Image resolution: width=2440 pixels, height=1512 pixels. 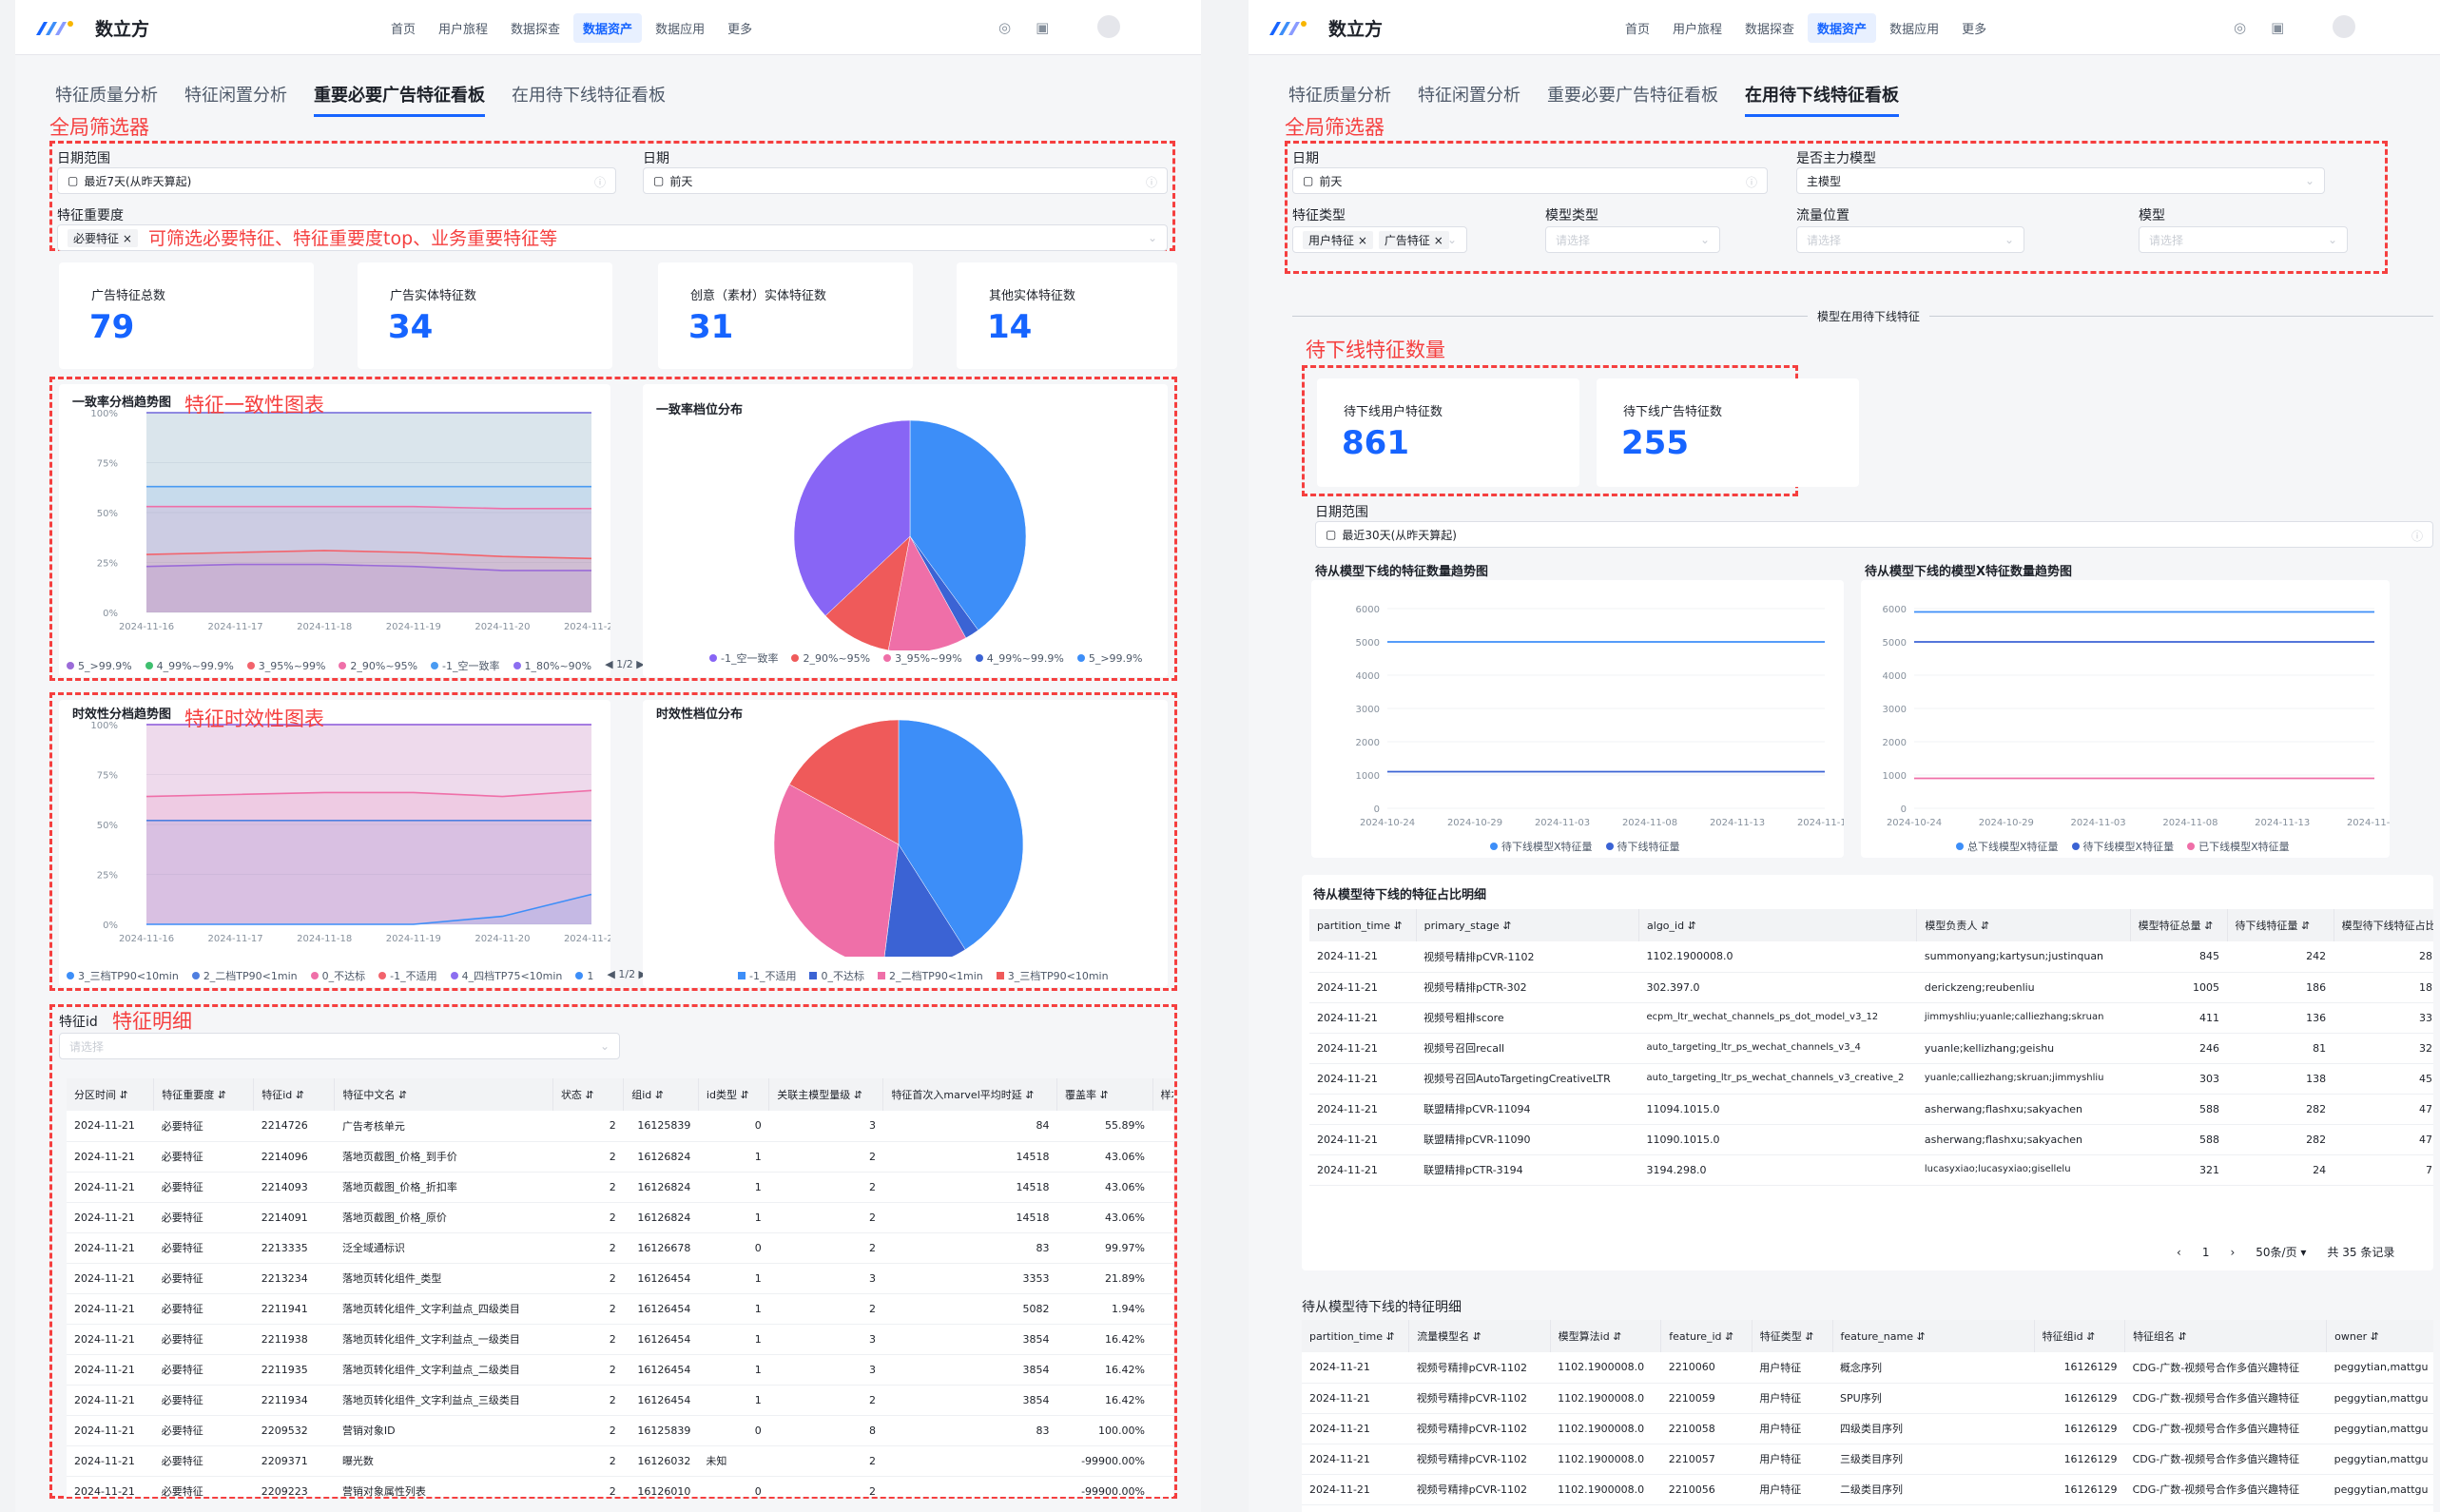 I want to click on column-header: 流量模型名 ⇵, so click(x=1479, y=1336).